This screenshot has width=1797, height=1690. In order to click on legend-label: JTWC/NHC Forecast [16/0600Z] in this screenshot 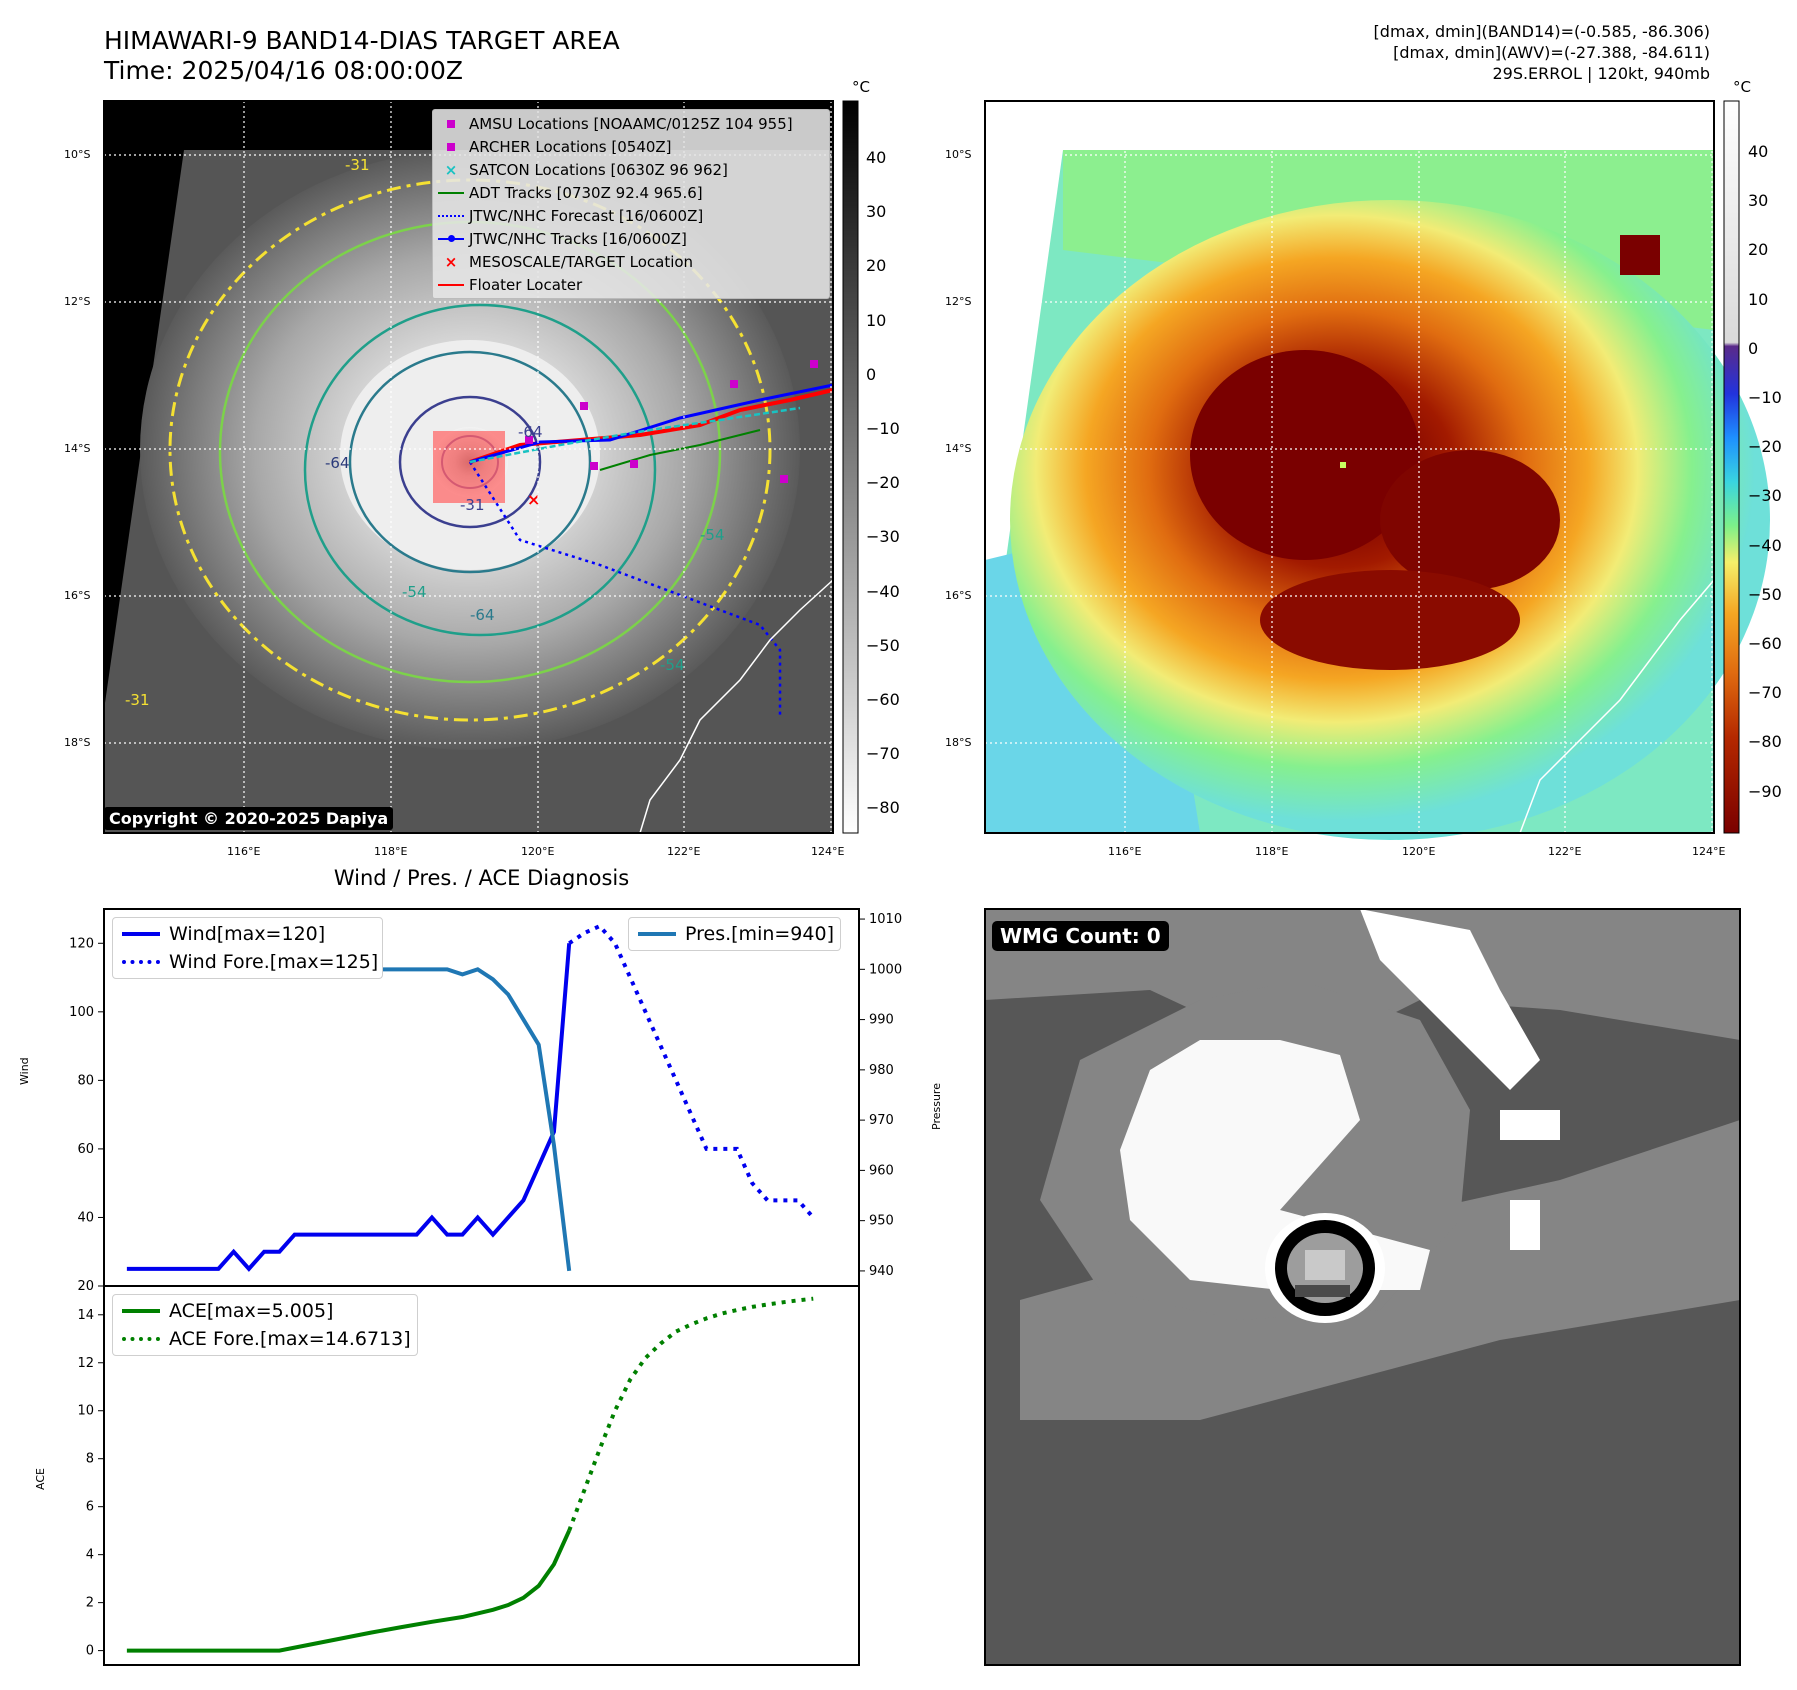, I will do `click(586, 215)`.